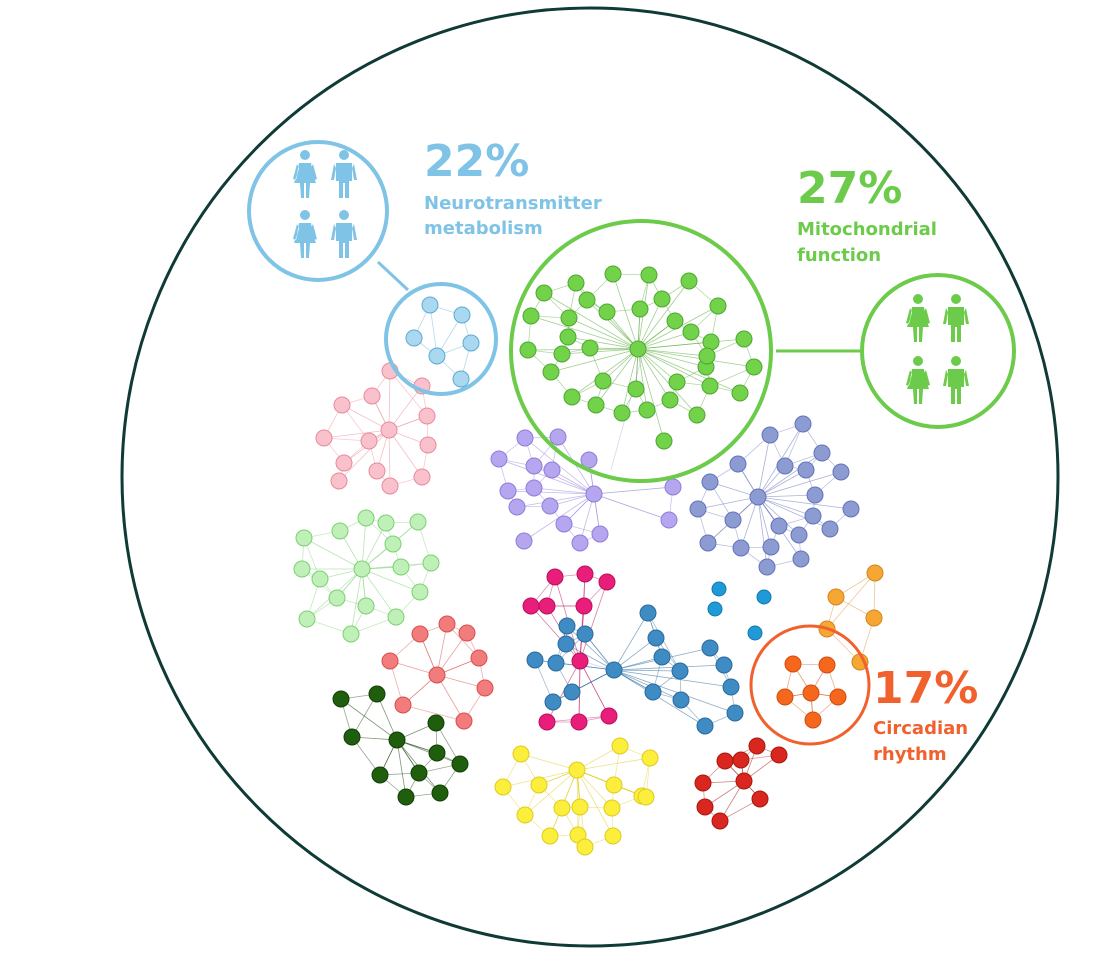 The height and width of the screenshot is (956, 1096). Describe the element at coordinates (441, 339) in the screenshot. I see `neuro-cluster-ring` at that location.